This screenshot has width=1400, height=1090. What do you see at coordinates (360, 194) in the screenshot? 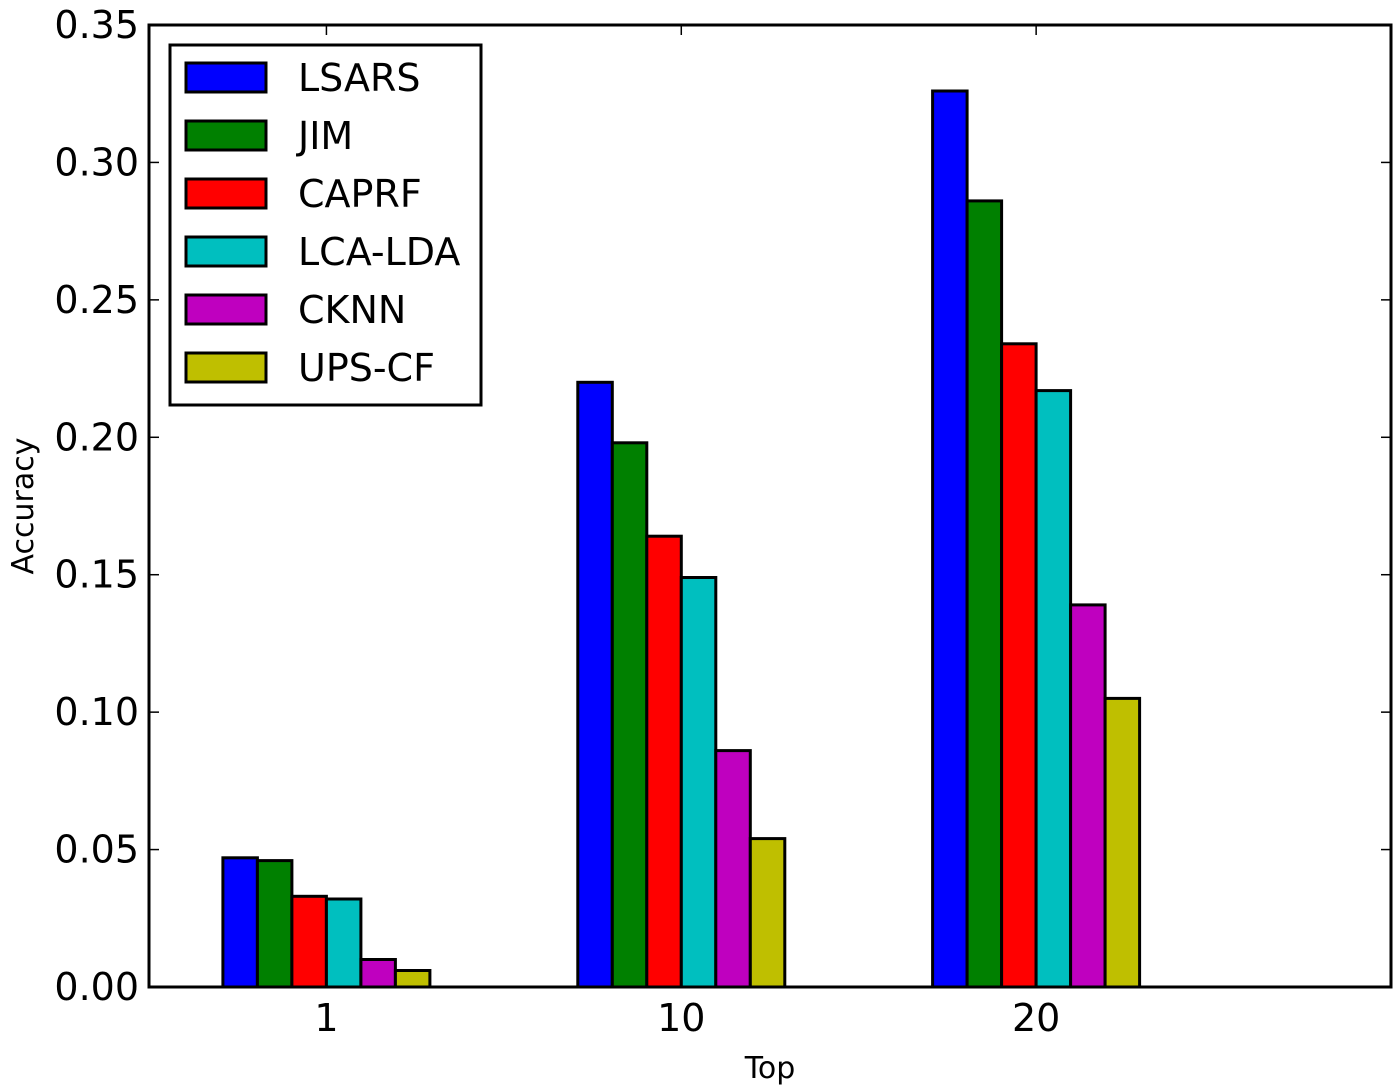
I see `legend-label-caprf: CAPRF` at bounding box center [360, 194].